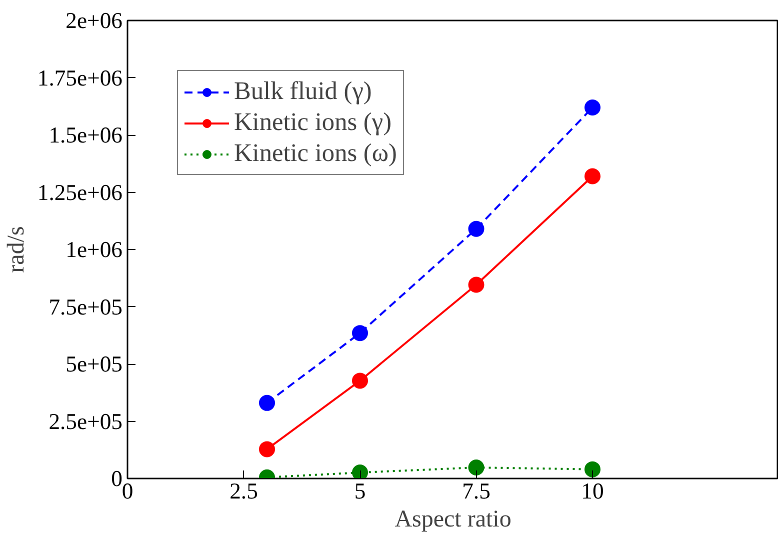 The width and height of the screenshot is (778, 535). What do you see at coordinates (16, 249) in the screenshot?
I see `y-axis-title: rad/s` at bounding box center [16, 249].